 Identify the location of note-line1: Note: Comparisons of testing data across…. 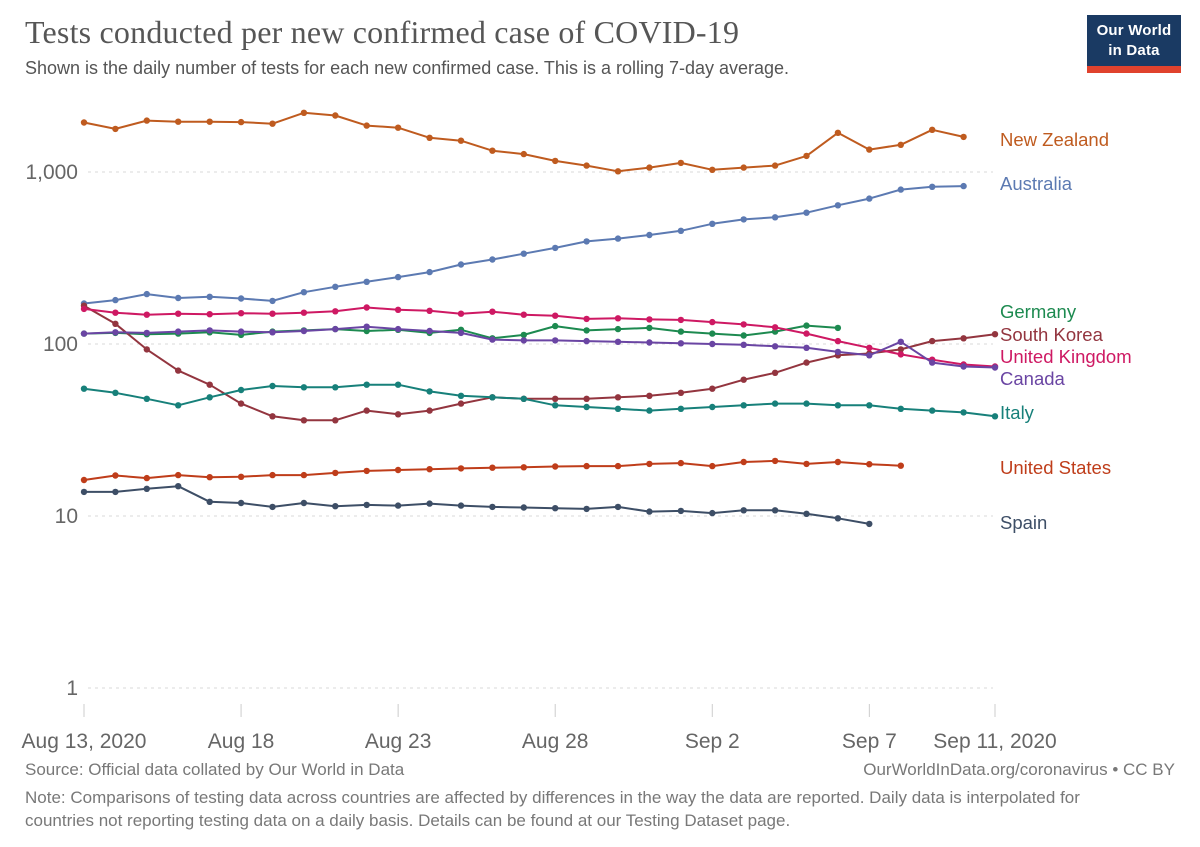
(552, 797).